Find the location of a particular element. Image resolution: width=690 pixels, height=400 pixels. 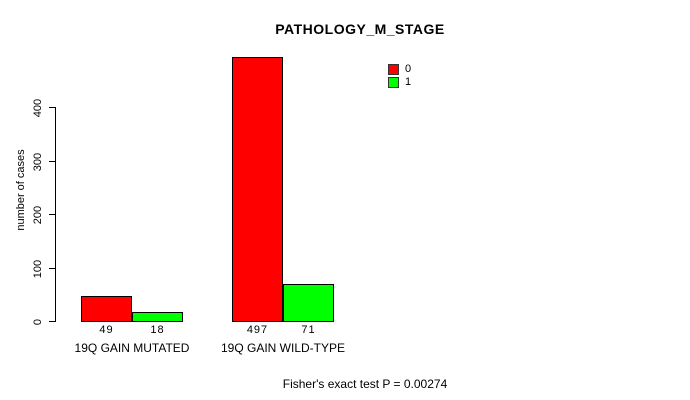

y-axis-tick-label: 200 is located at coordinates (38, 215).